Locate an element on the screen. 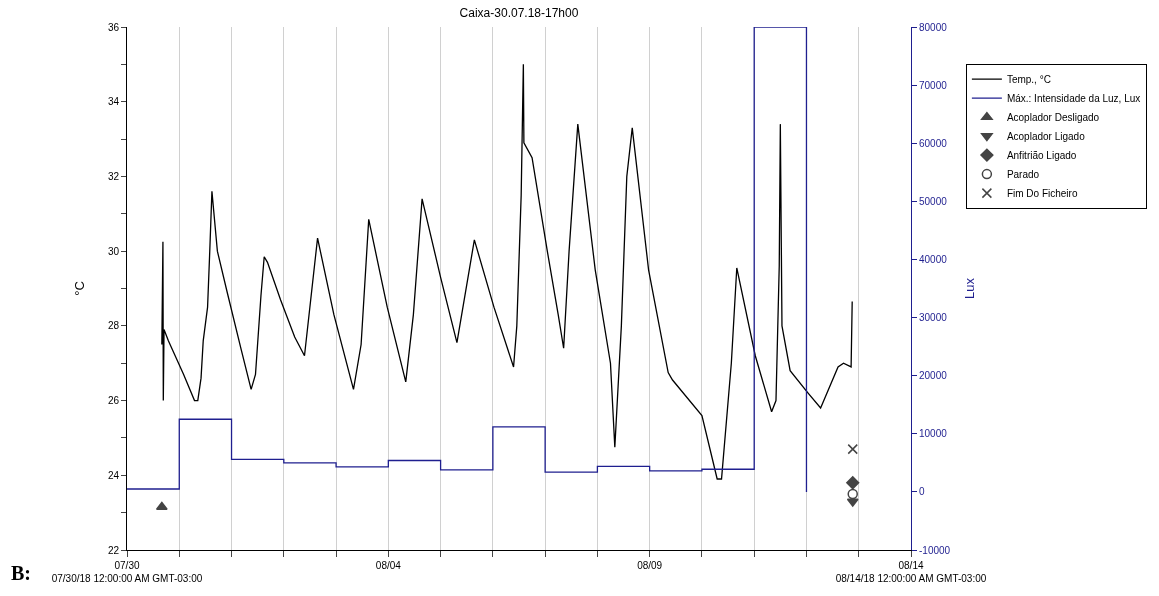 The height and width of the screenshot is (596, 1159). y-tick-label: 30 is located at coordinates (113, 251).